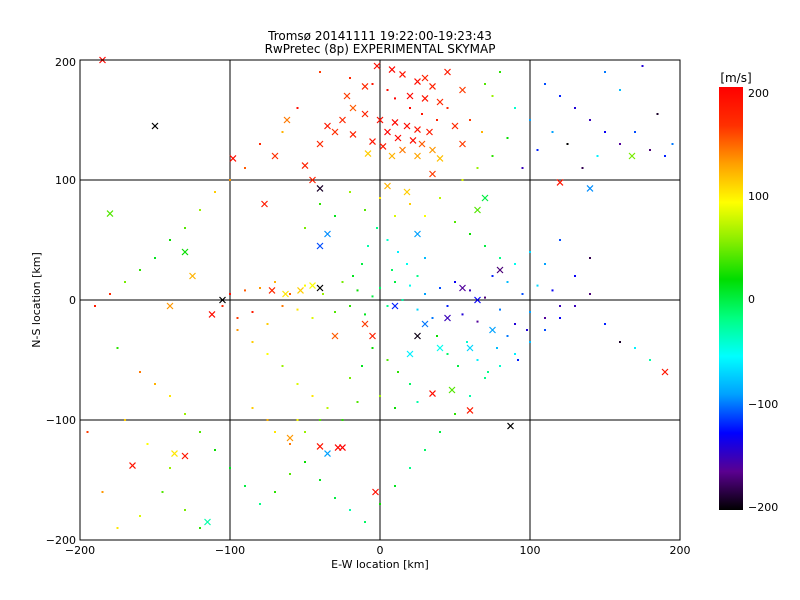 This screenshot has height=600, width=800. What do you see at coordinates (379, 36) in the screenshot?
I see `chart-title: Tromsø 20141111 19:22:00-19:23:43` at bounding box center [379, 36].